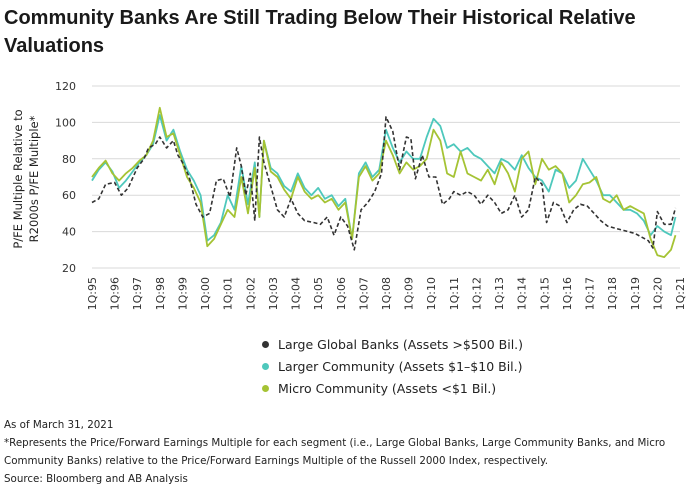 This screenshot has width=690, height=491. What do you see at coordinates (65, 177) in the screenshot?
I see `y-tick-labels: 20 40 60 80 100 120` at bounding box center [65, 177].